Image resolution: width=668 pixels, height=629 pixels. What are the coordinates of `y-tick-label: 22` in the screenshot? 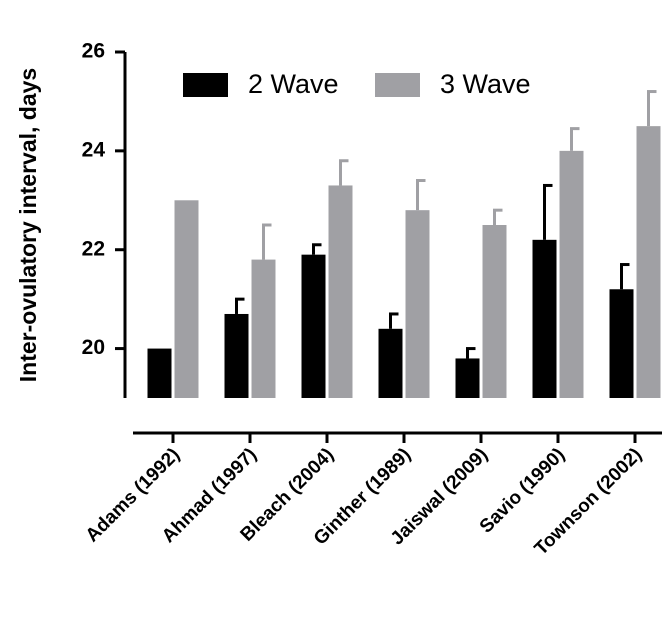 It's located at (93, 248).